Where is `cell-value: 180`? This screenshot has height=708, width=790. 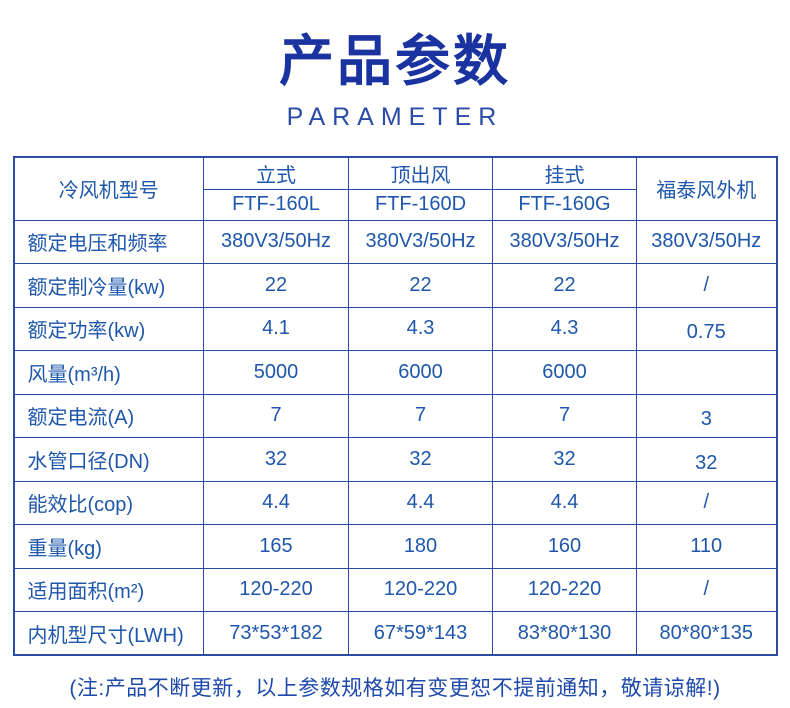
cell-value: 180 is located at coordinates (420, 546).